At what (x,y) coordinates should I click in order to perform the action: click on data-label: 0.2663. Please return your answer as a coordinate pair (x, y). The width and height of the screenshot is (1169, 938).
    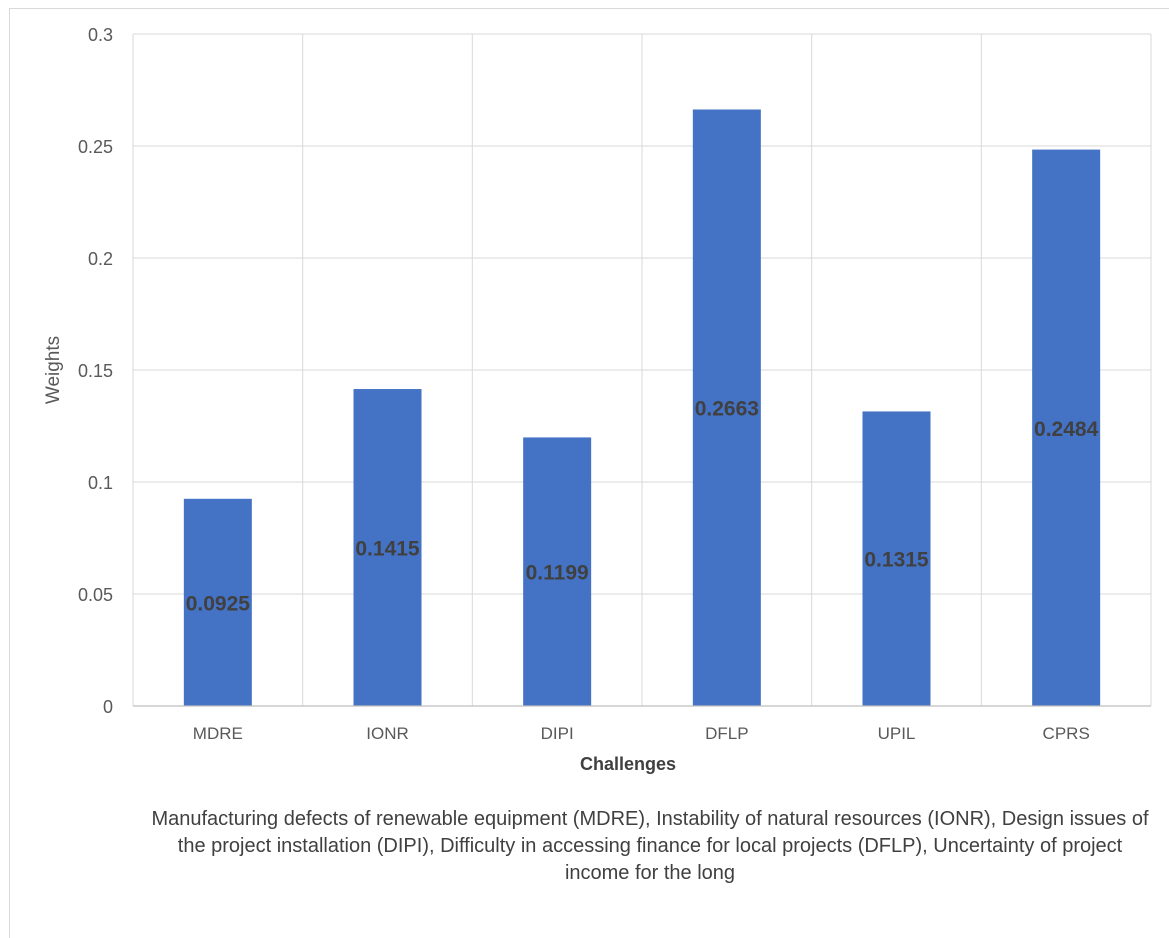
    Looking at the image, I should click on (727, 409).